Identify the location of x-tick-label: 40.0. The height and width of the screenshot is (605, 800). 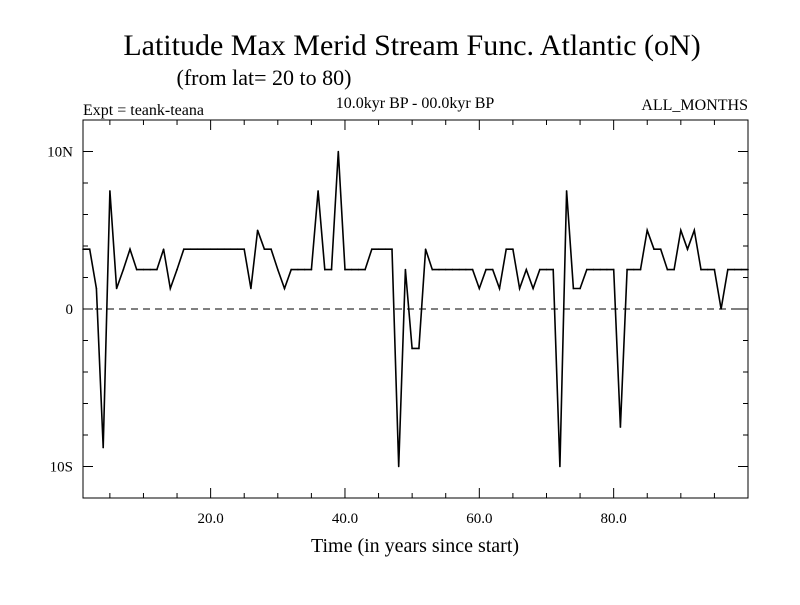
(345, 519).